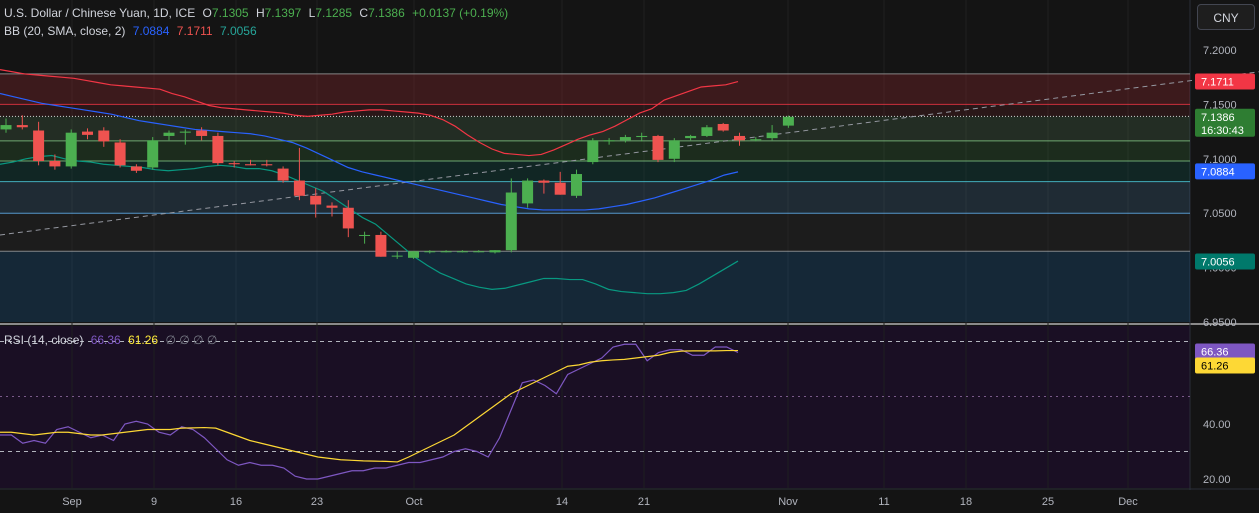 This screenshot has width=1259, height=513. What do you see at coordinates (154, 502) in the screenshot?
I see `time-tick-label: 9` at bounding box center [154, 502].